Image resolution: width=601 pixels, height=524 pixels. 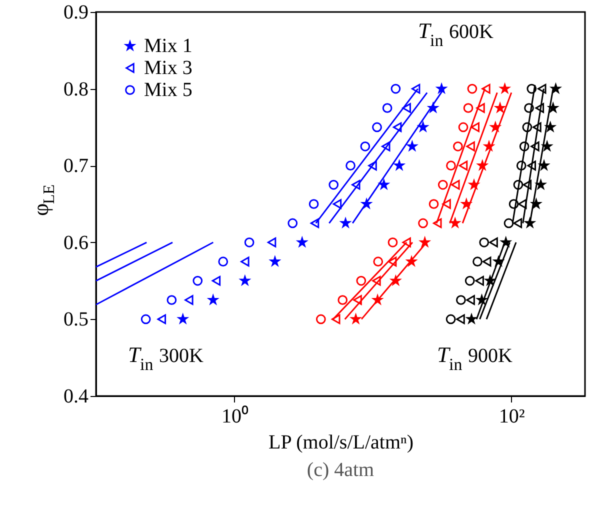 I want to click on text: (c) 4atm, so click(x=340, y=470).